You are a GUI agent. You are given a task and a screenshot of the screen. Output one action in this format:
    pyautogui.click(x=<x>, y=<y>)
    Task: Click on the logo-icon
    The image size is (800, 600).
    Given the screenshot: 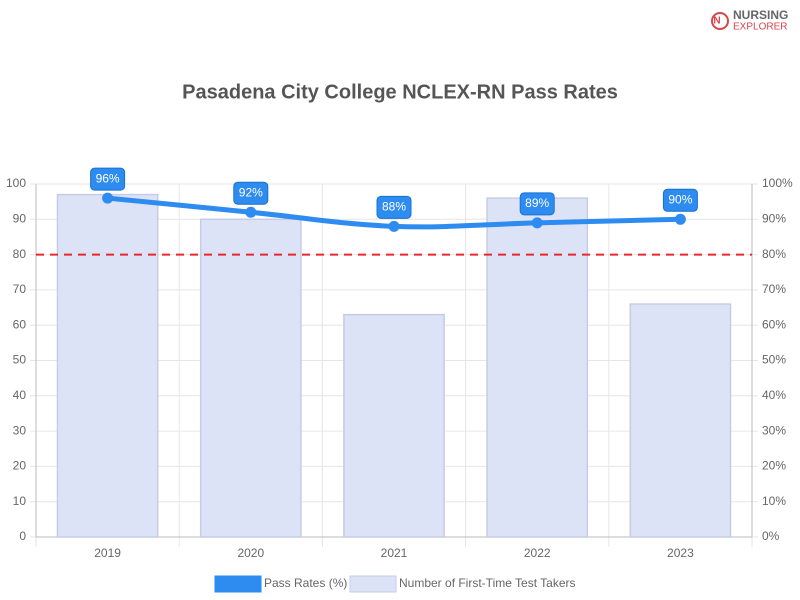 What is the action you would take?
    pyautogui.click(x=720, y=21)
    